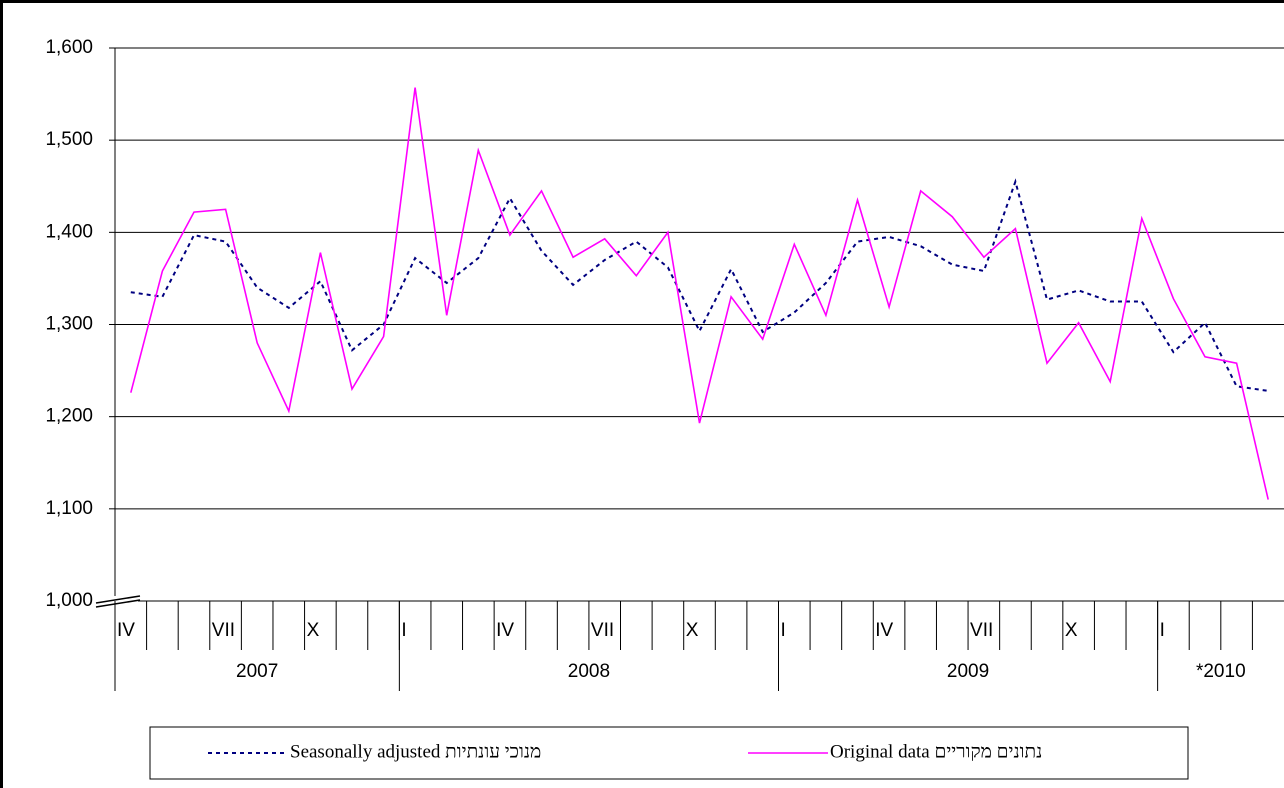  Describe the element at coordinates (936, 751) in the screenshot. I see `legend-label: Original data נתונים מקוריים` at that location.